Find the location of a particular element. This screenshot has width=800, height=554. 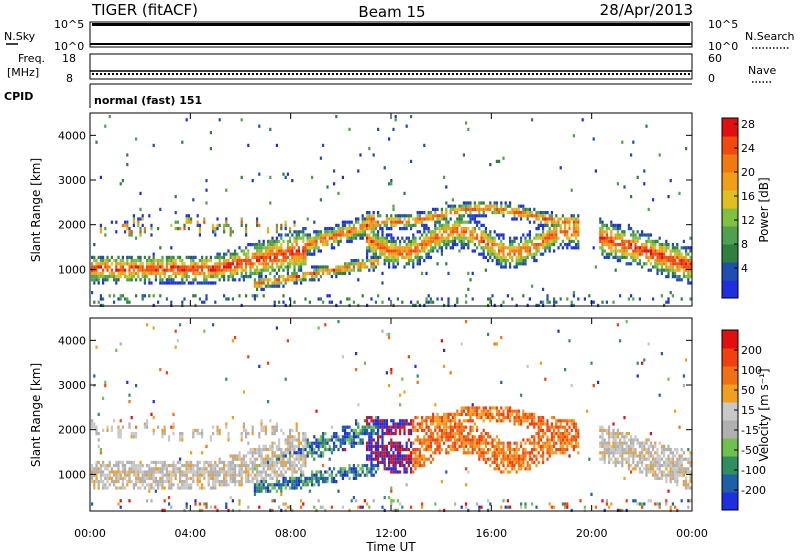

time-axis-label: Time UT is located at coordinates (390, 547).